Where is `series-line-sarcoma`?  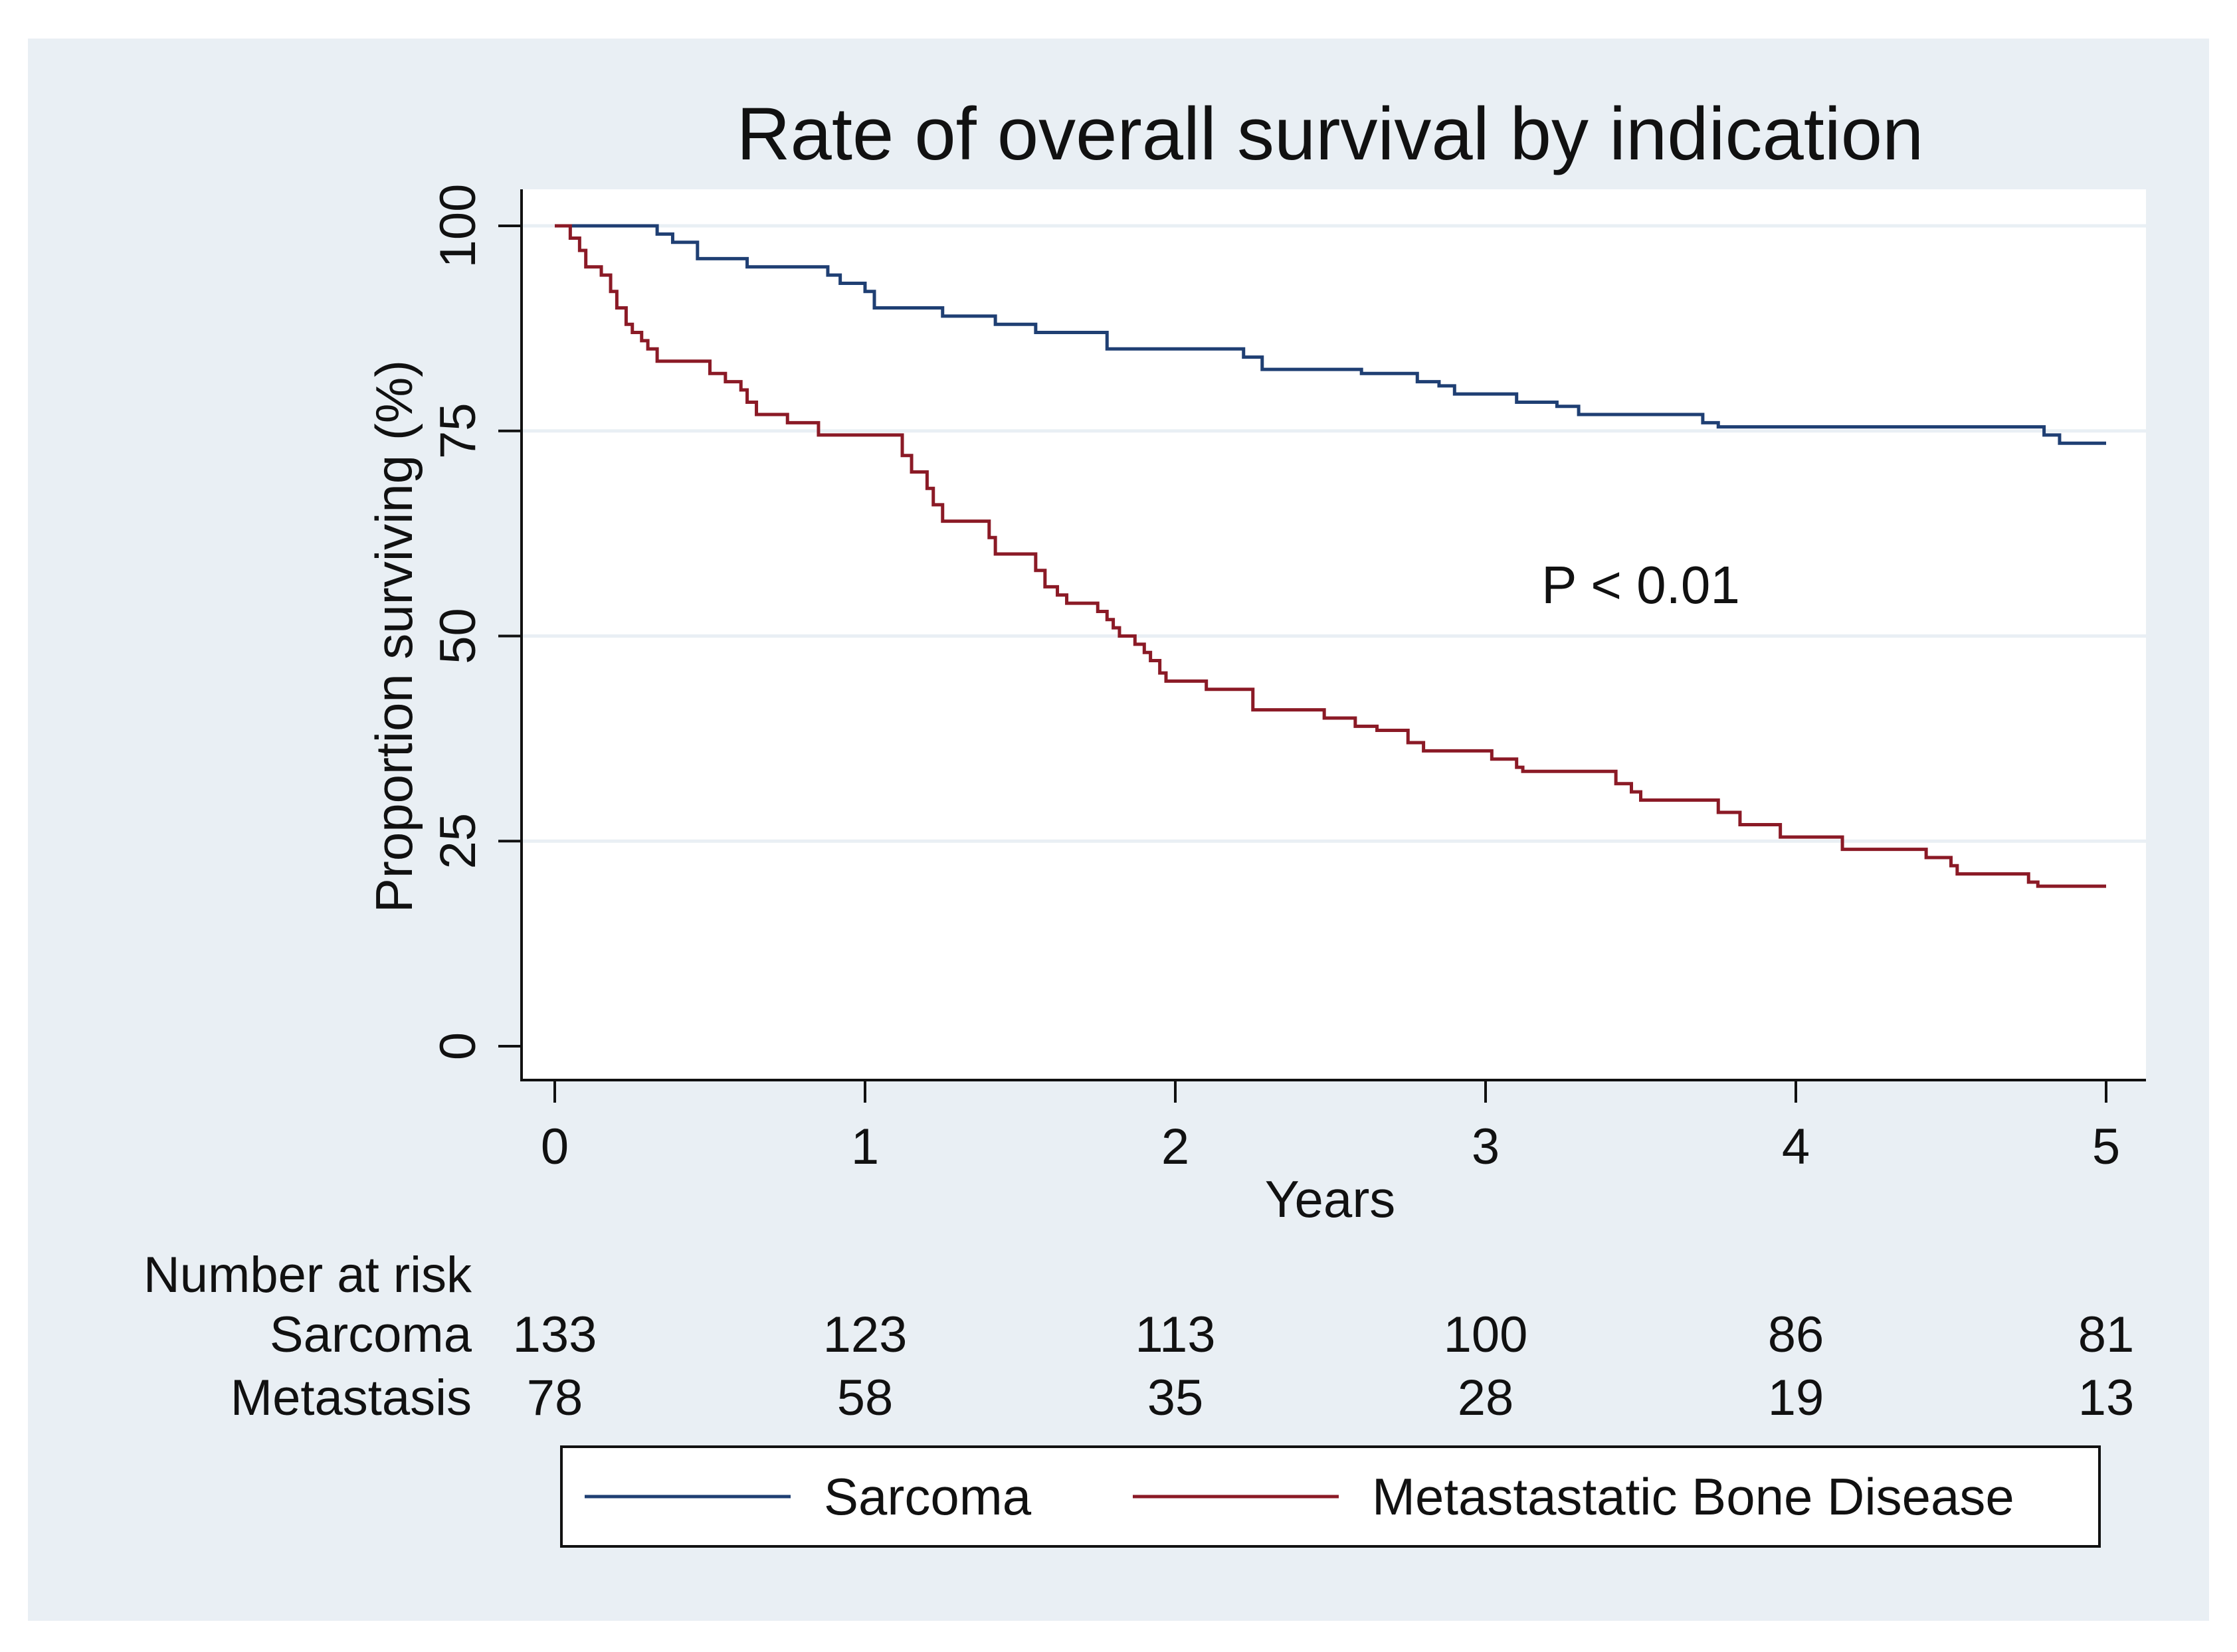
series-line-sarcoma is located at coordinates (1330, 334).